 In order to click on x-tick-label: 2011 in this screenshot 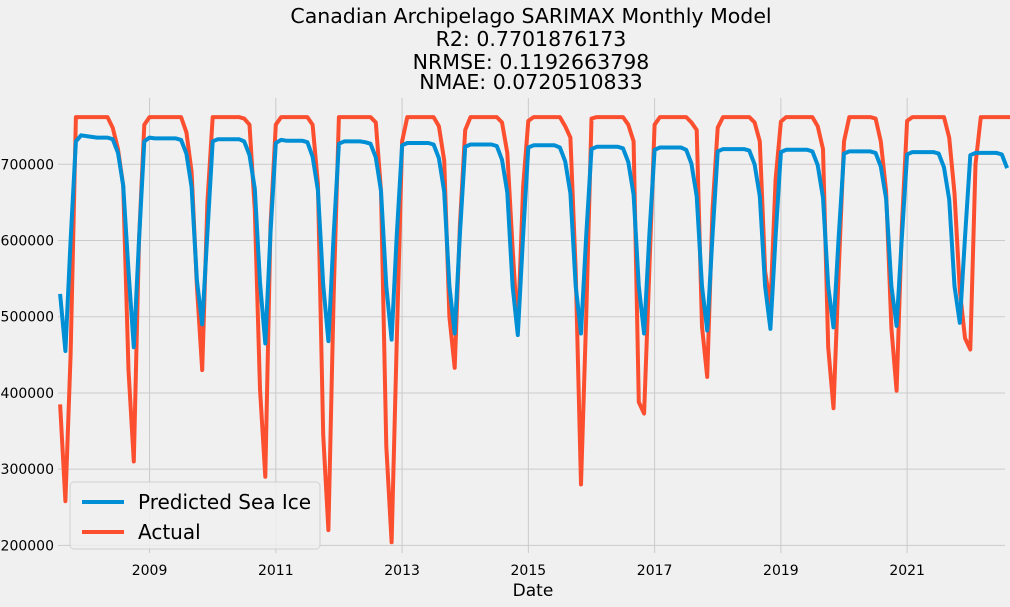, I will do `click(276, 571)`.